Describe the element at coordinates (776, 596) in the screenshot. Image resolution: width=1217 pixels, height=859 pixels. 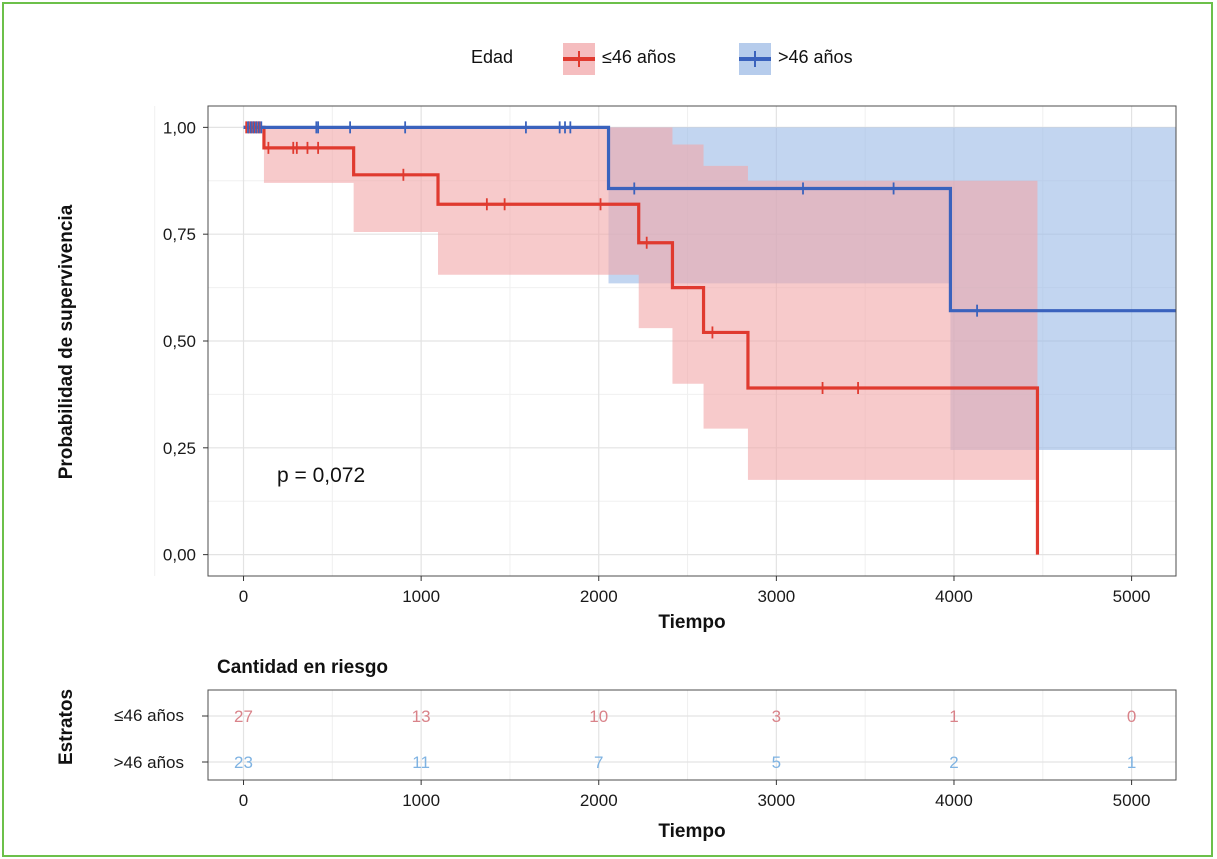
I see `x-tick-label: 3000` at that location.